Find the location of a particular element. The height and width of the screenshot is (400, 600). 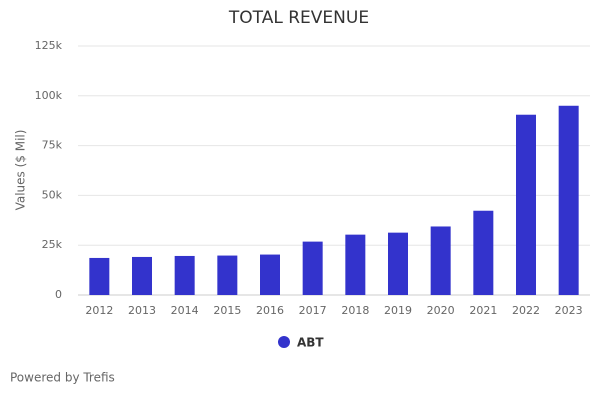

x-tick-label: 2013 is located at coordinates (142, 310).